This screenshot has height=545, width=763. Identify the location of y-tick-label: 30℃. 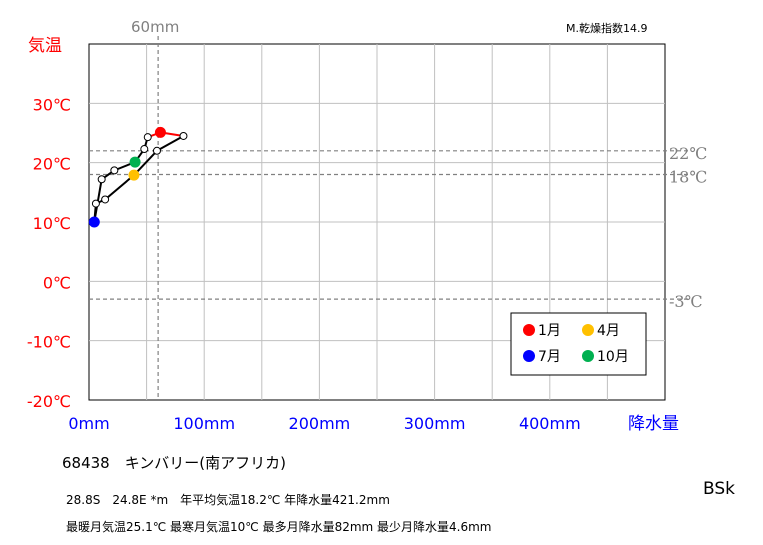
(52, 104).